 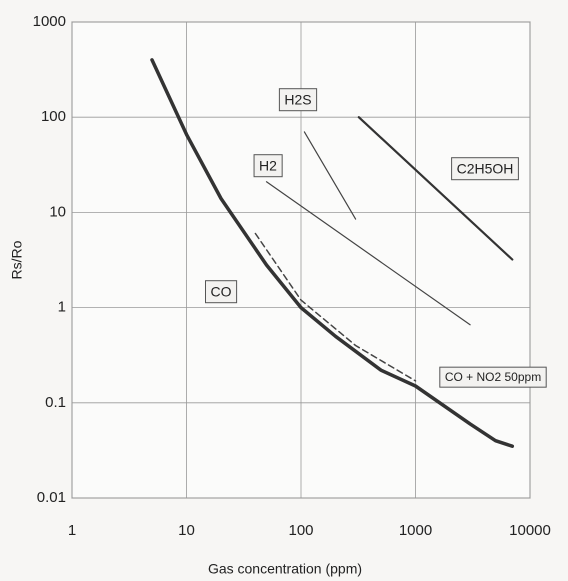 What do you see at coordinates (62, 307) in the screenshot?
I see `y-tick-label: 1` at bounding box center [62, 307].